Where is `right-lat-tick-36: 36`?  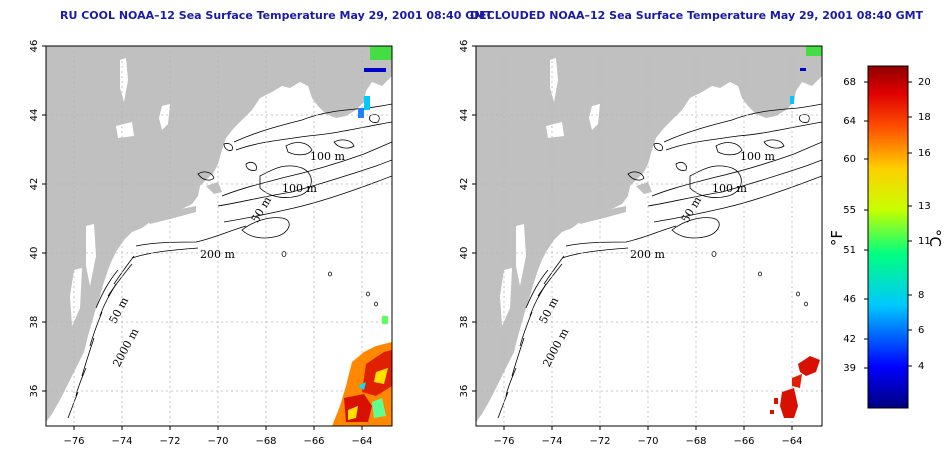 right-lat-tick-36: 36 is located at coordinates (464, 391).